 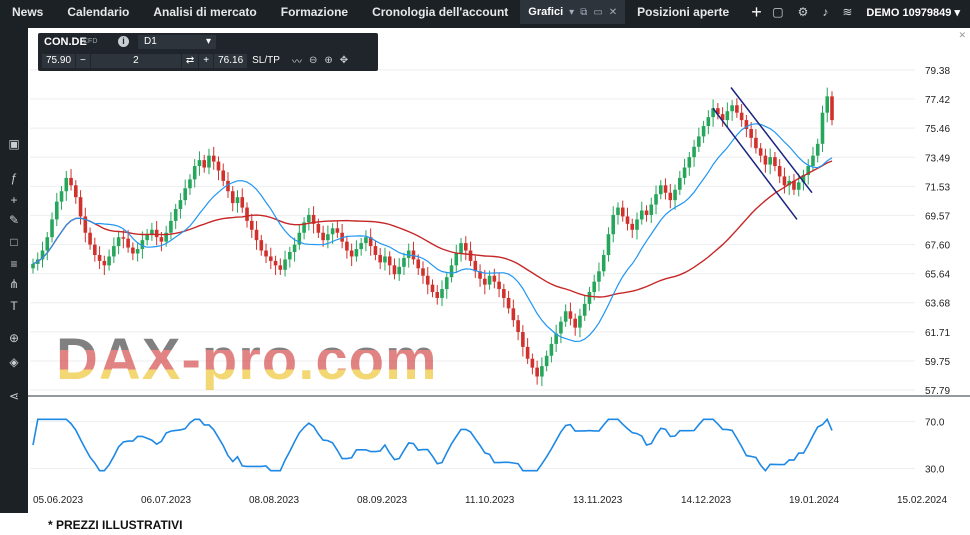 I want to click on close-icon: ✕, so click(x=613, y=12).